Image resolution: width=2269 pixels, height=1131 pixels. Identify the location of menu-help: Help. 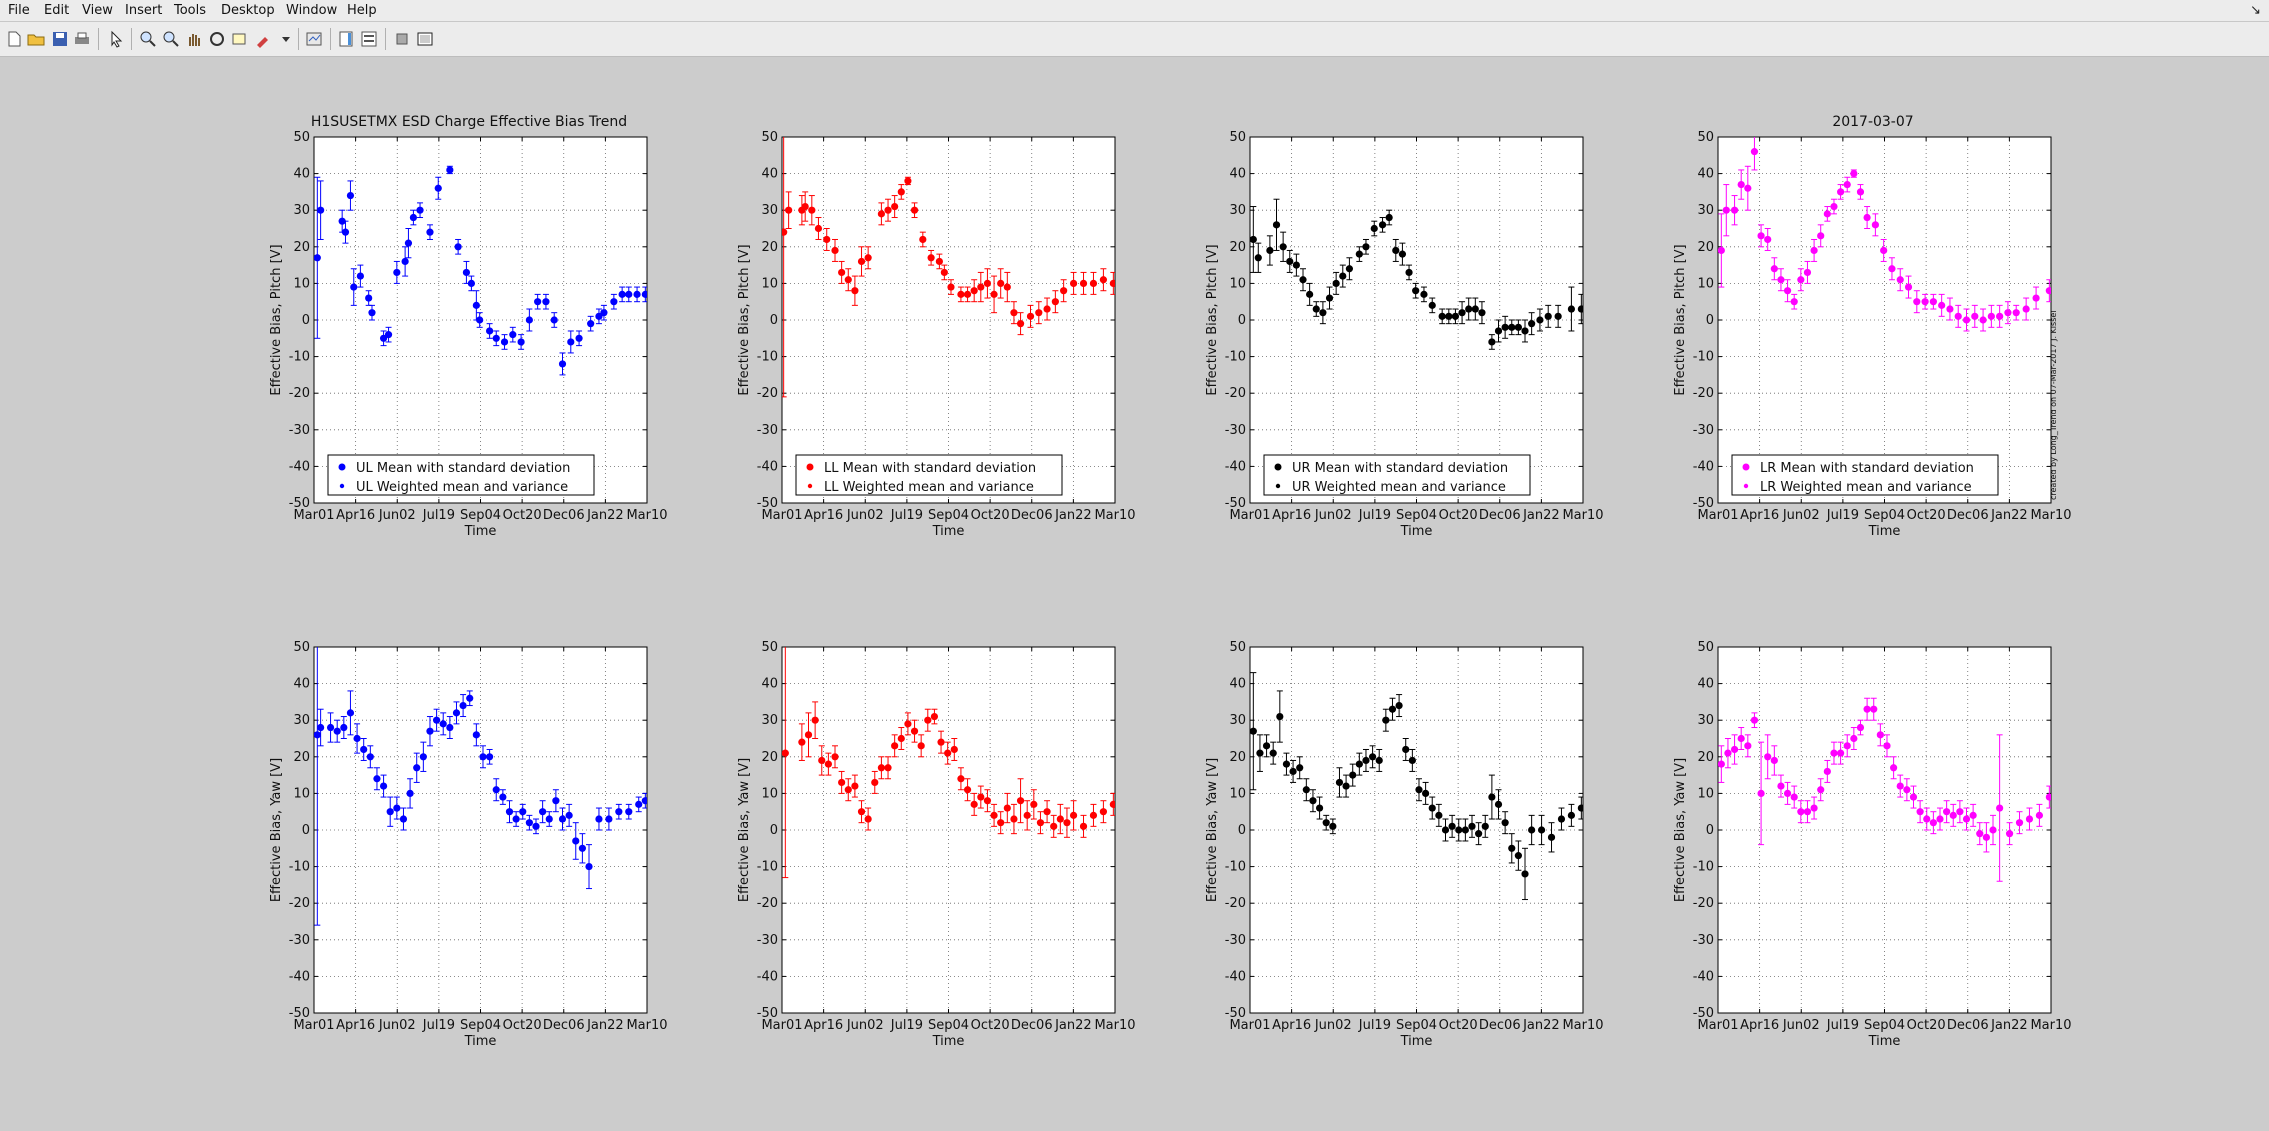
(362, 10).